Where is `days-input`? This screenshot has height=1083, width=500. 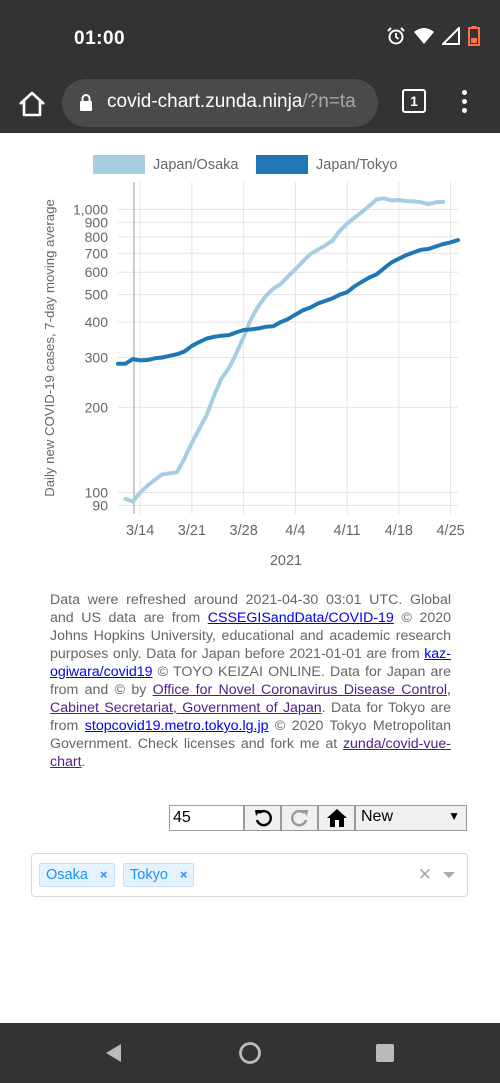
days-input is located at coordinates (206, 818).